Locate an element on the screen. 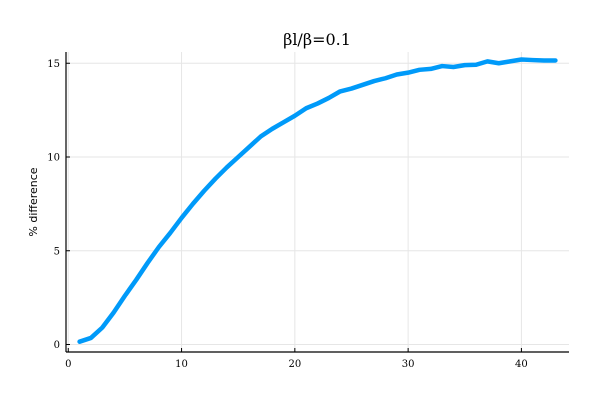 The height and width of the screenshot is (400, 600). x-ticks: 0 10 20 30 40 is located at coordinates (296, 359).